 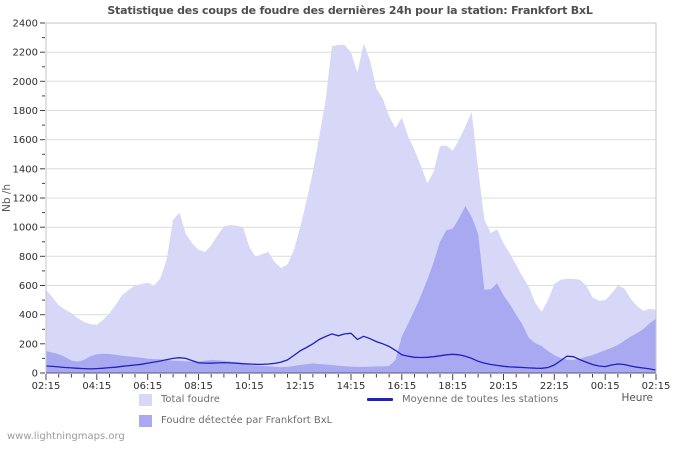 I want to click on watermark-text: www.lightningmaps.org, so click(x=66, y=436).